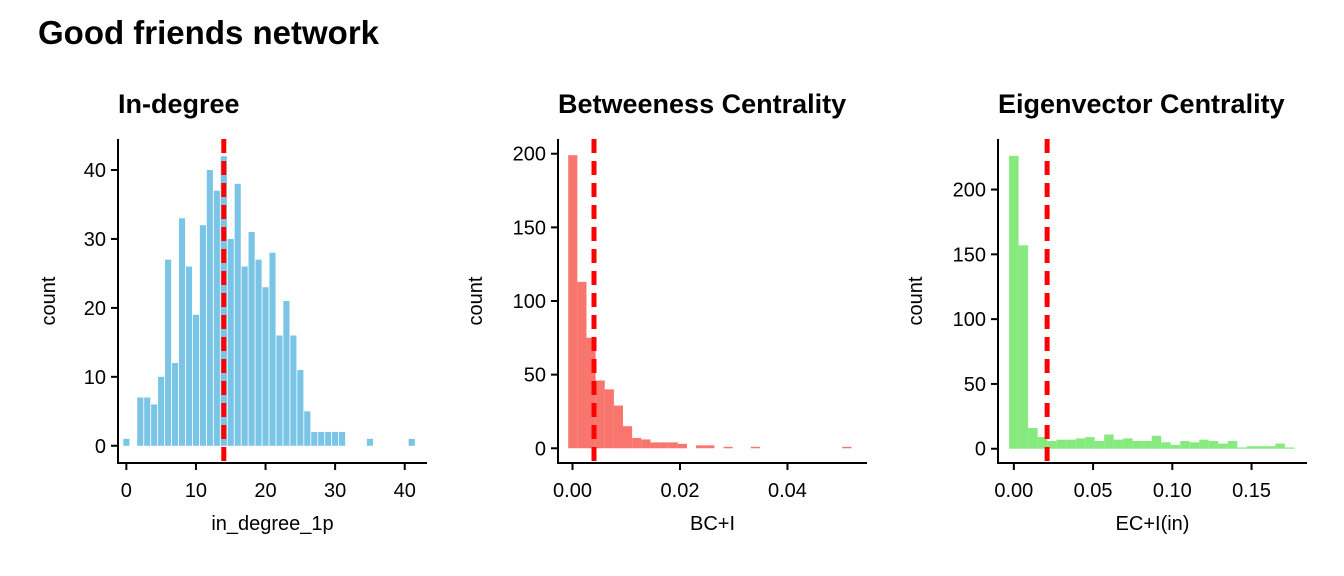 This screenshot has height=576, width=1344. What do you see at coordinates (126, 491) in the screenshot?
I see `x-tick-label: 0` at bounding box center [126, 491].